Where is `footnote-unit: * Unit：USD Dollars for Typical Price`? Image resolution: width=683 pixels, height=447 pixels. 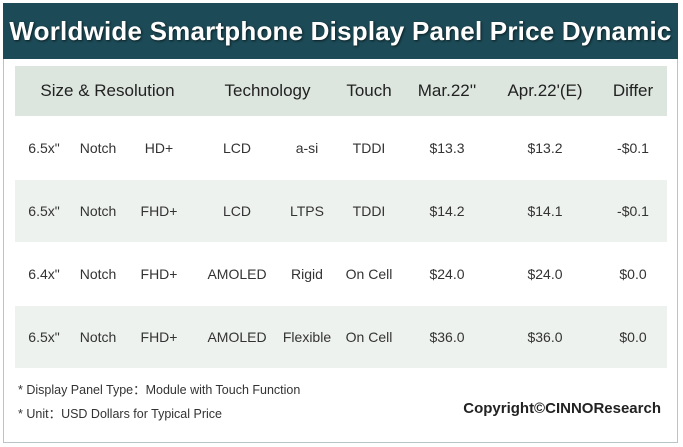 footnote-unit: * Unit：USD Dollars for Typical Price is located at coordinates (120, 414).